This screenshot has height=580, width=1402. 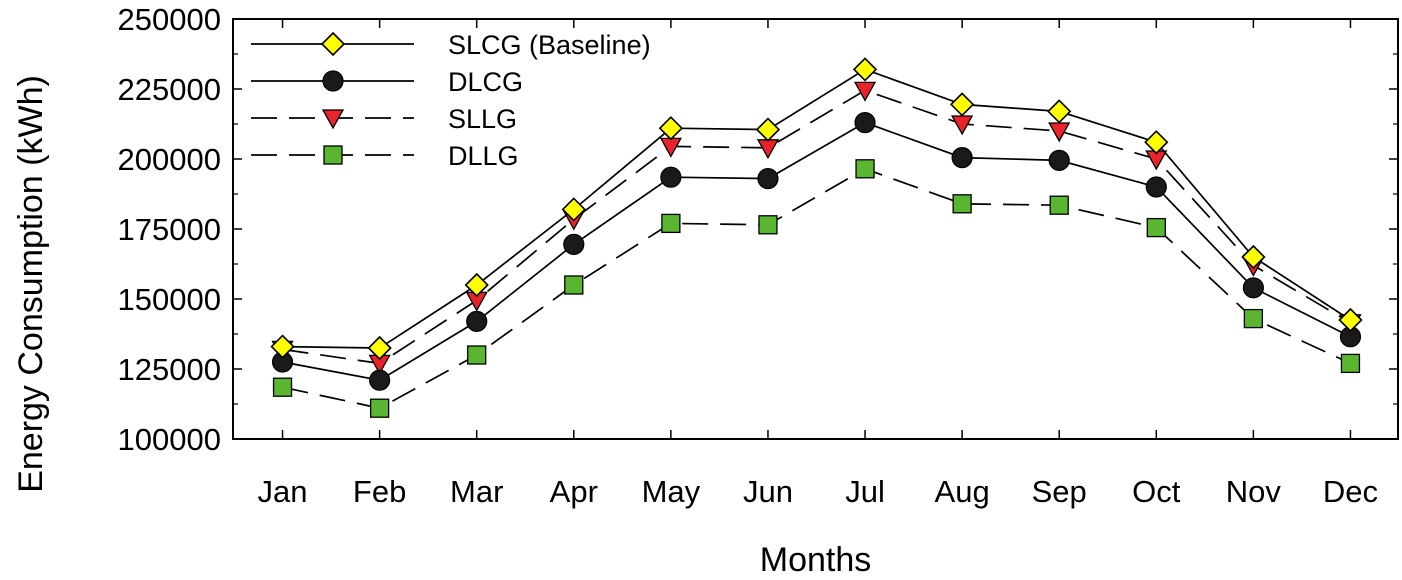 What do you see at coordinates (865, 122) in the screenshot?
I see `point-dlcg-jul` at bounding box center [865, 122].